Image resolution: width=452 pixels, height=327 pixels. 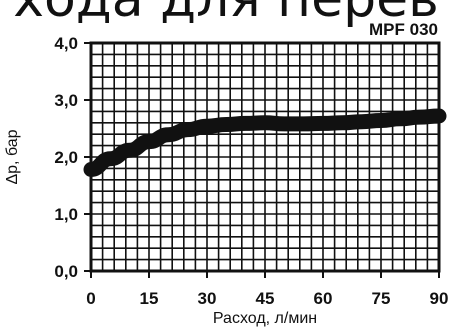 What do you see at coordinates (381, 298) in the screenshot?
I see `x-tick-label: 75` at bounding box center [381, 298].